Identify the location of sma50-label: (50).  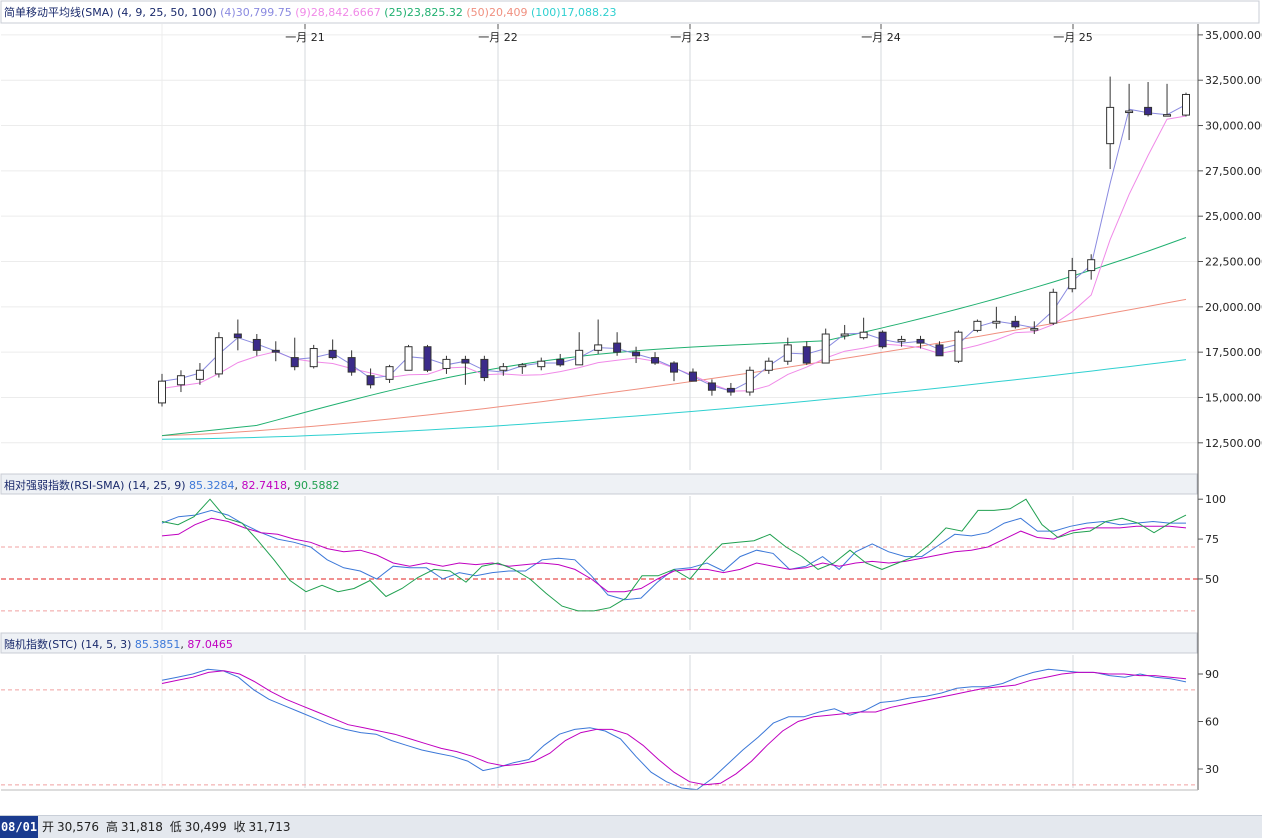
(477, 12).